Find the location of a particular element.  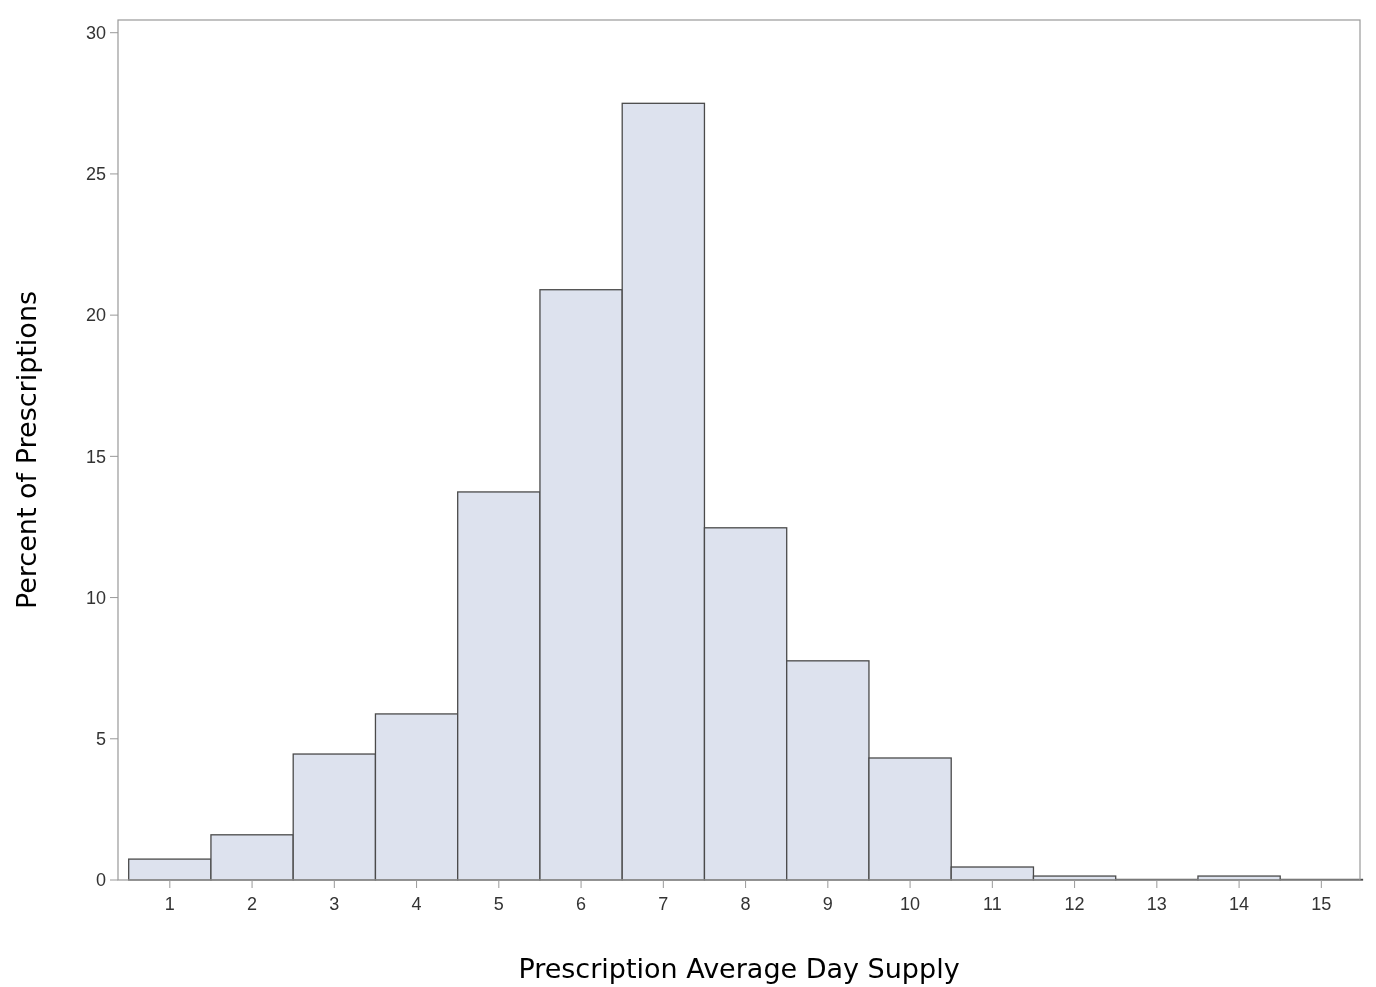

y-axis-title: Percent of Prescriptions is located at coordinates (26, 450).